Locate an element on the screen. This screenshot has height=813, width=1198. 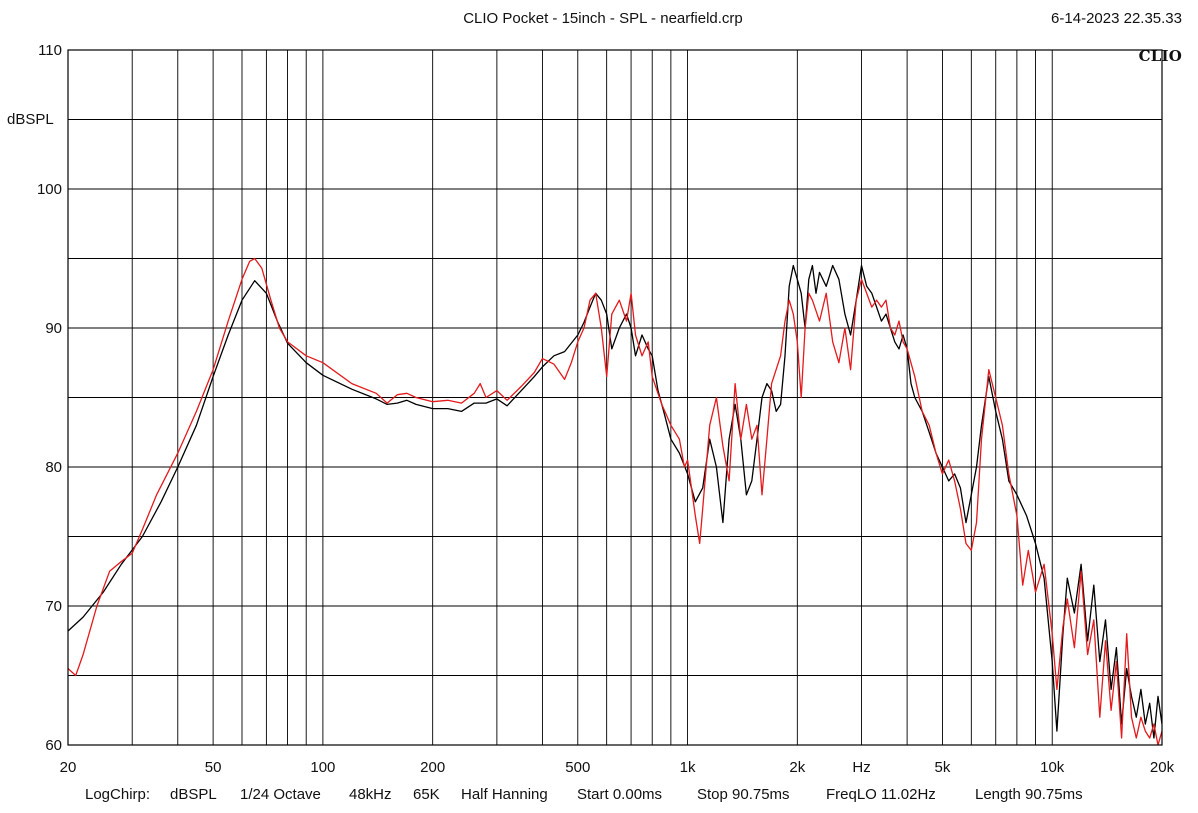
clio-logo: CLIO is located at coordinates (1160, 56).